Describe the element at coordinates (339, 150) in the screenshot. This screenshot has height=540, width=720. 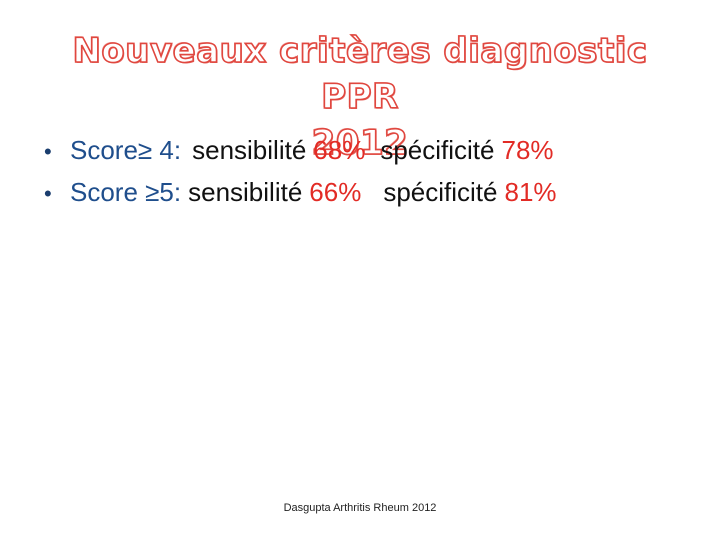
I see `sensitivity-value: 68%` at that location.